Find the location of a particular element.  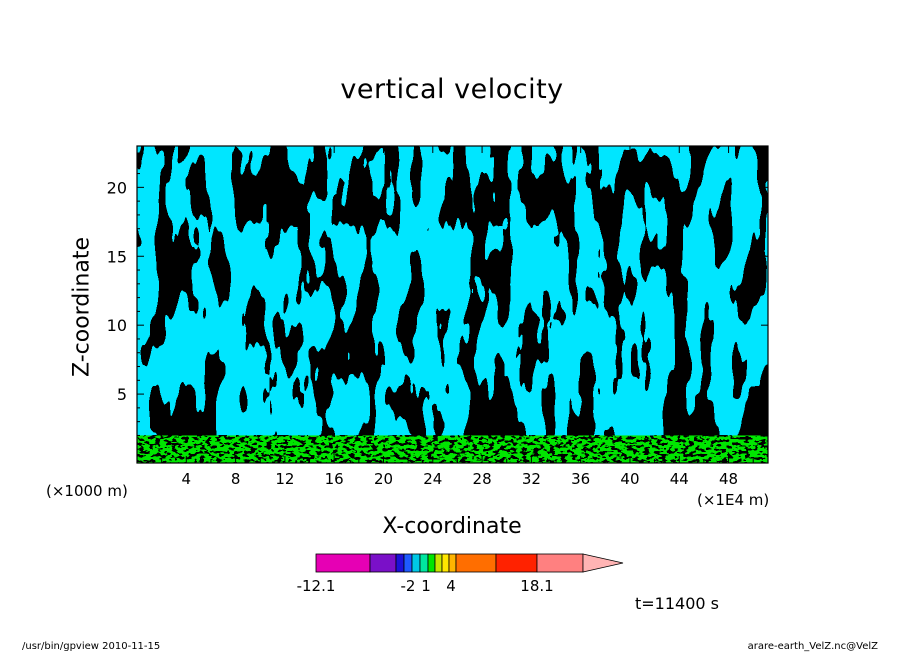

chart-title: vertical velocity is located at coordinates (452, 89).